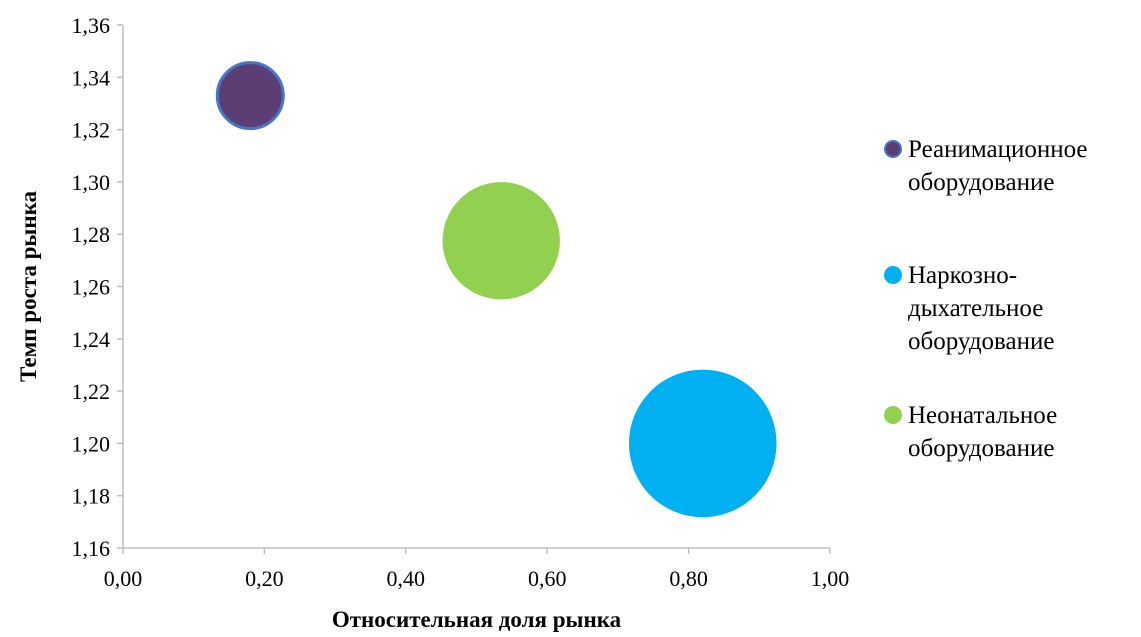 The image size is (1141, 637). I want to click on x-tick-label: 1,00, so click(830, 578).